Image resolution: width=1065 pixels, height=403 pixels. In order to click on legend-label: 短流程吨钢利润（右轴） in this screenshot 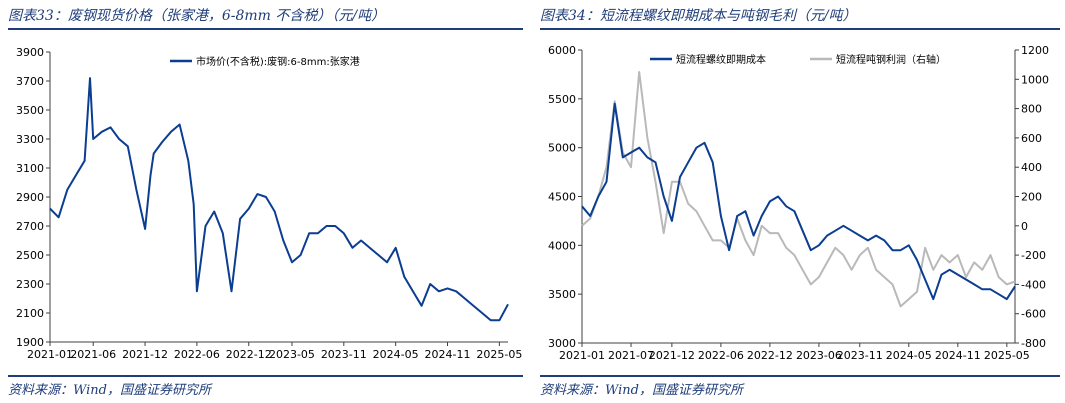, I will do `click(891, 59)`.